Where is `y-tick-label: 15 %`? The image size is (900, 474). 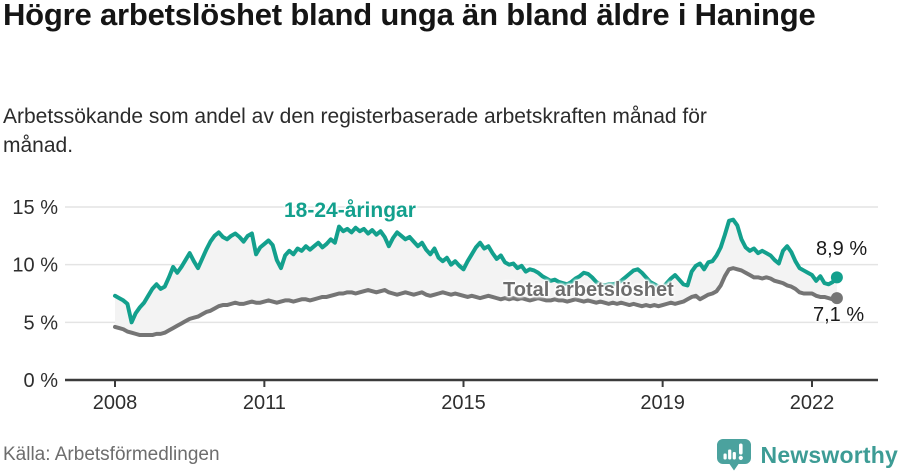 y-tick-label: 15 % is located at coordinates (35, 208).